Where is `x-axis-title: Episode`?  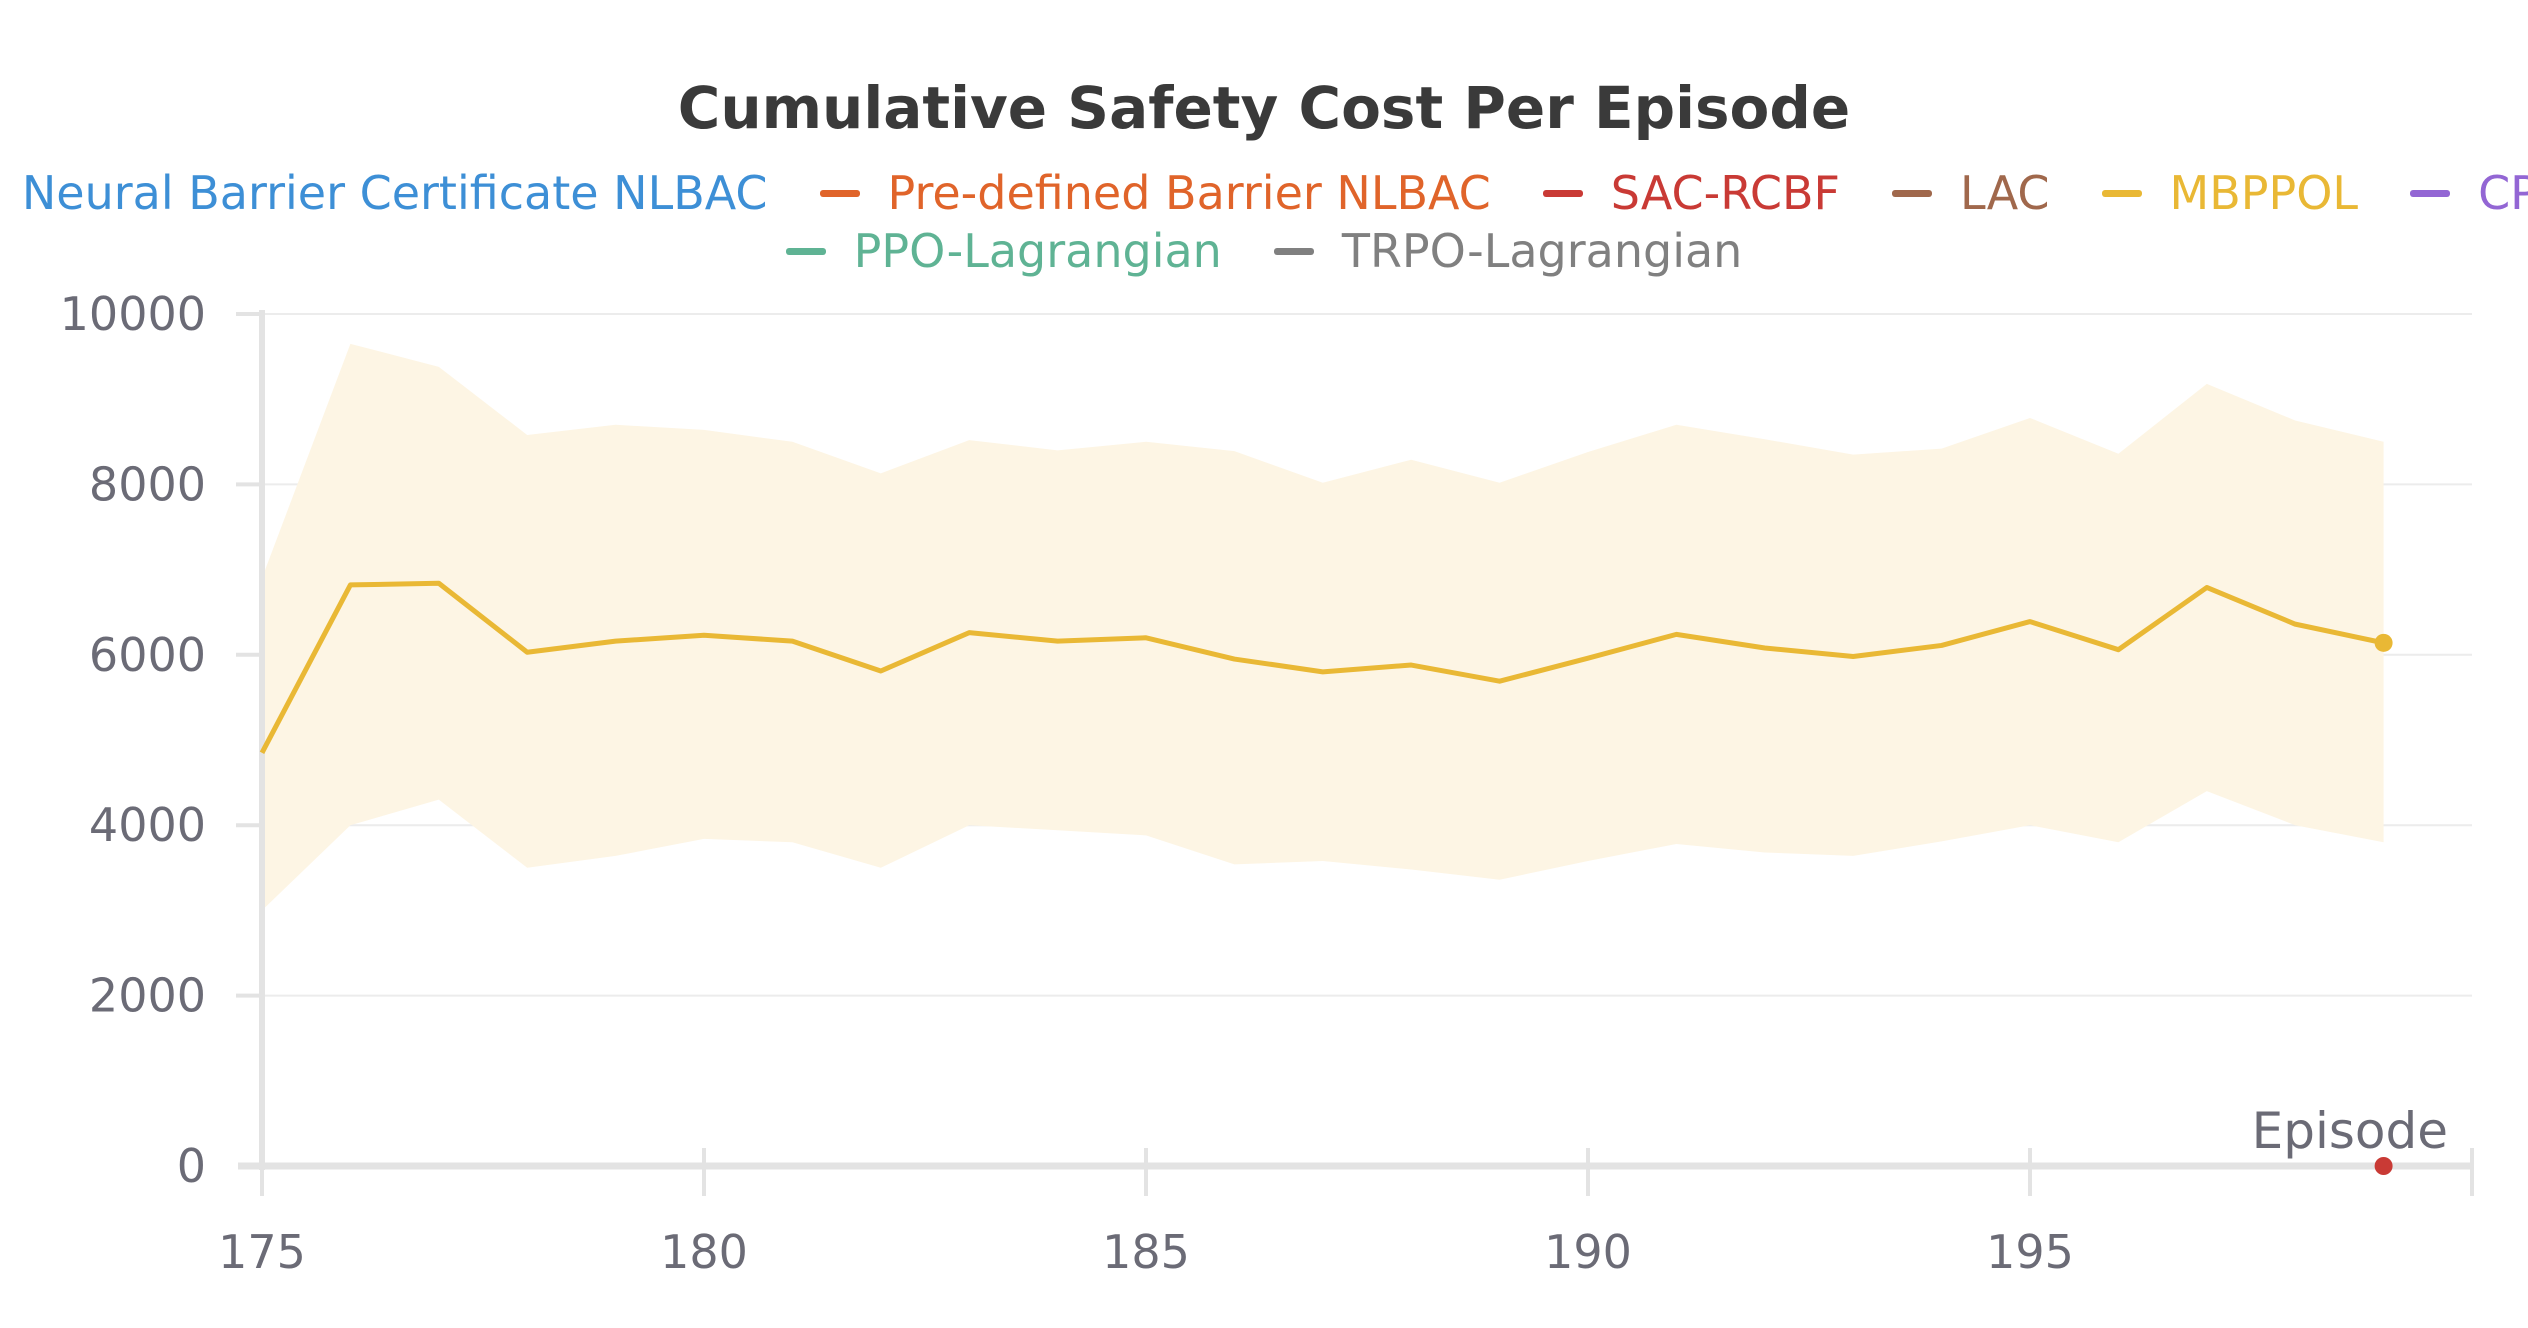
x-axis-title: Episode is located at coordinates (2350, 1131).